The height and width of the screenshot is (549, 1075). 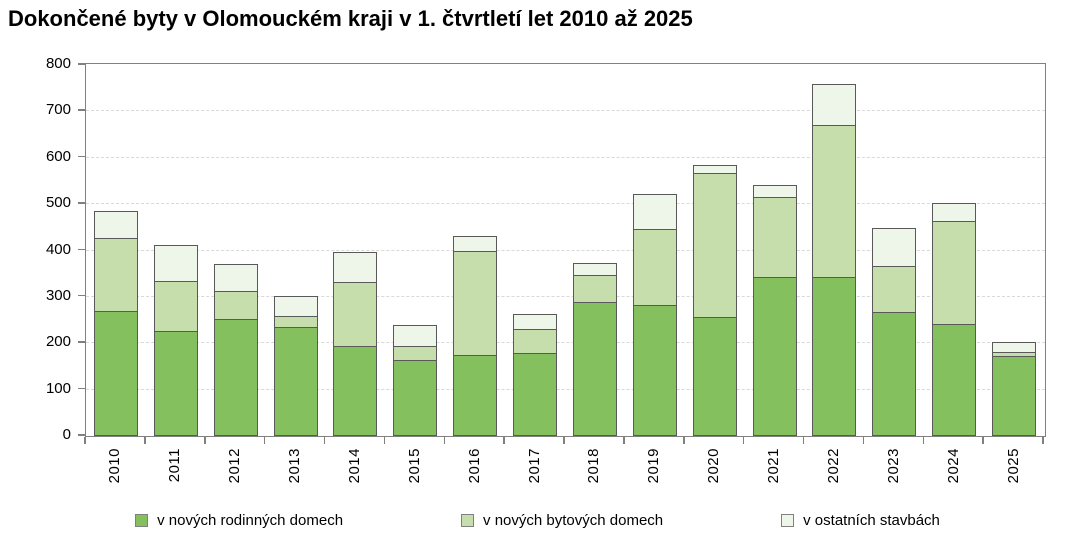 What do you see at coordinates (860, 520) in the screenshot?
I see `legend-item: v ostatních stavbách` at bounding box center [860, 520].